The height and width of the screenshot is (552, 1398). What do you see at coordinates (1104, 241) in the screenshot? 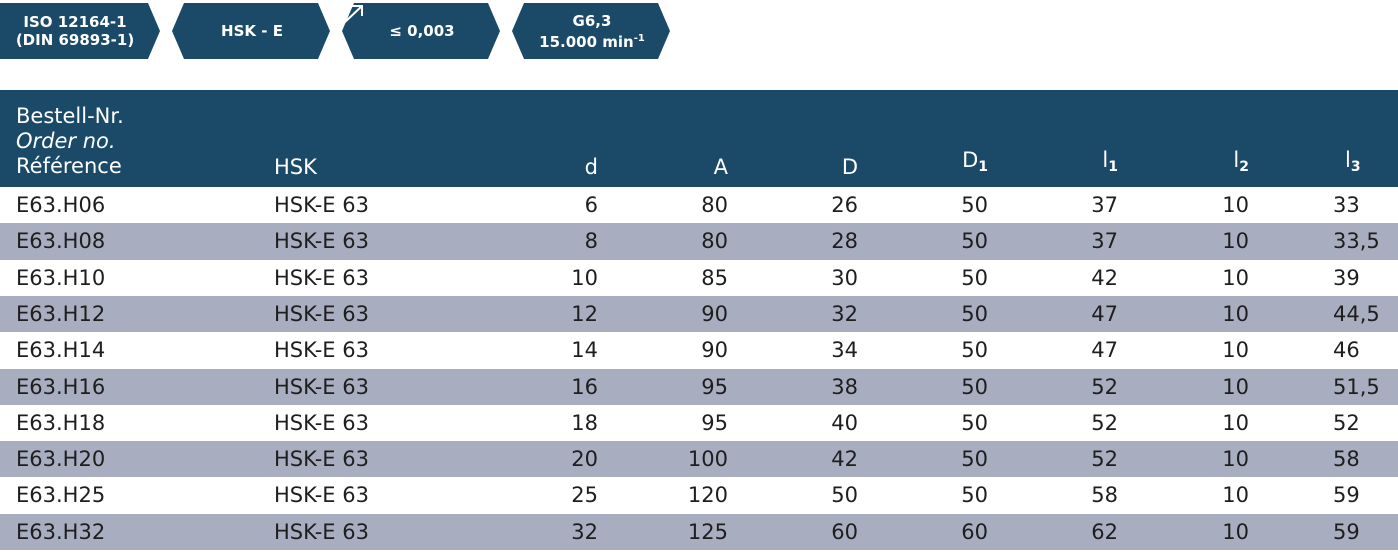
I see `table-cell: 37` at bounding box center [1104, 241].